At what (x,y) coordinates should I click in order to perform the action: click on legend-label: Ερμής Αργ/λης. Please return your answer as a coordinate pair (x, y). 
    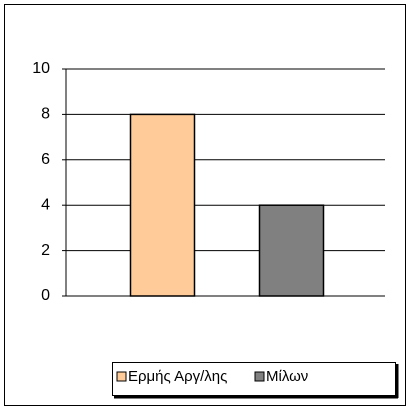
    Looking at the image, I should click on (177, 376).